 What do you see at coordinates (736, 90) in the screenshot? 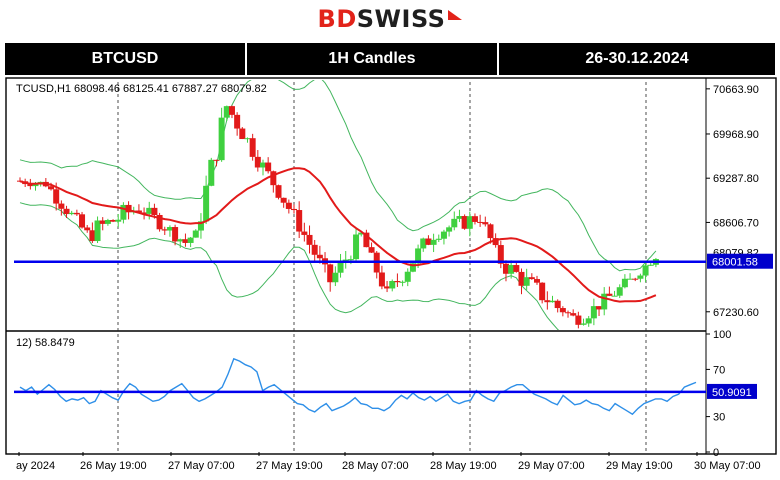
I see `price-tick-label: 70663.90` at bounding box center [736, 90].